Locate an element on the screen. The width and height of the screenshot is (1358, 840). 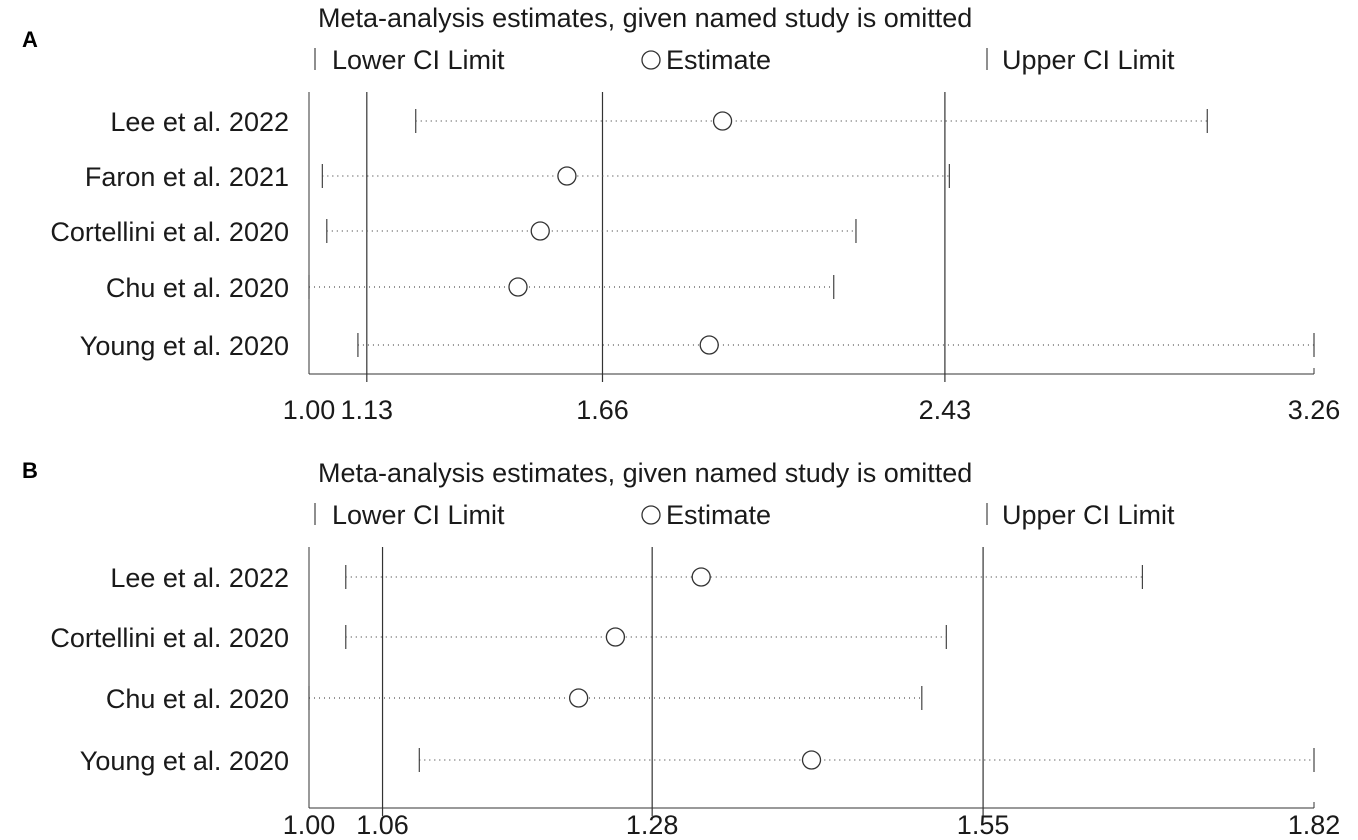
panel-a-letter: A is located at coordinates (30, 39).